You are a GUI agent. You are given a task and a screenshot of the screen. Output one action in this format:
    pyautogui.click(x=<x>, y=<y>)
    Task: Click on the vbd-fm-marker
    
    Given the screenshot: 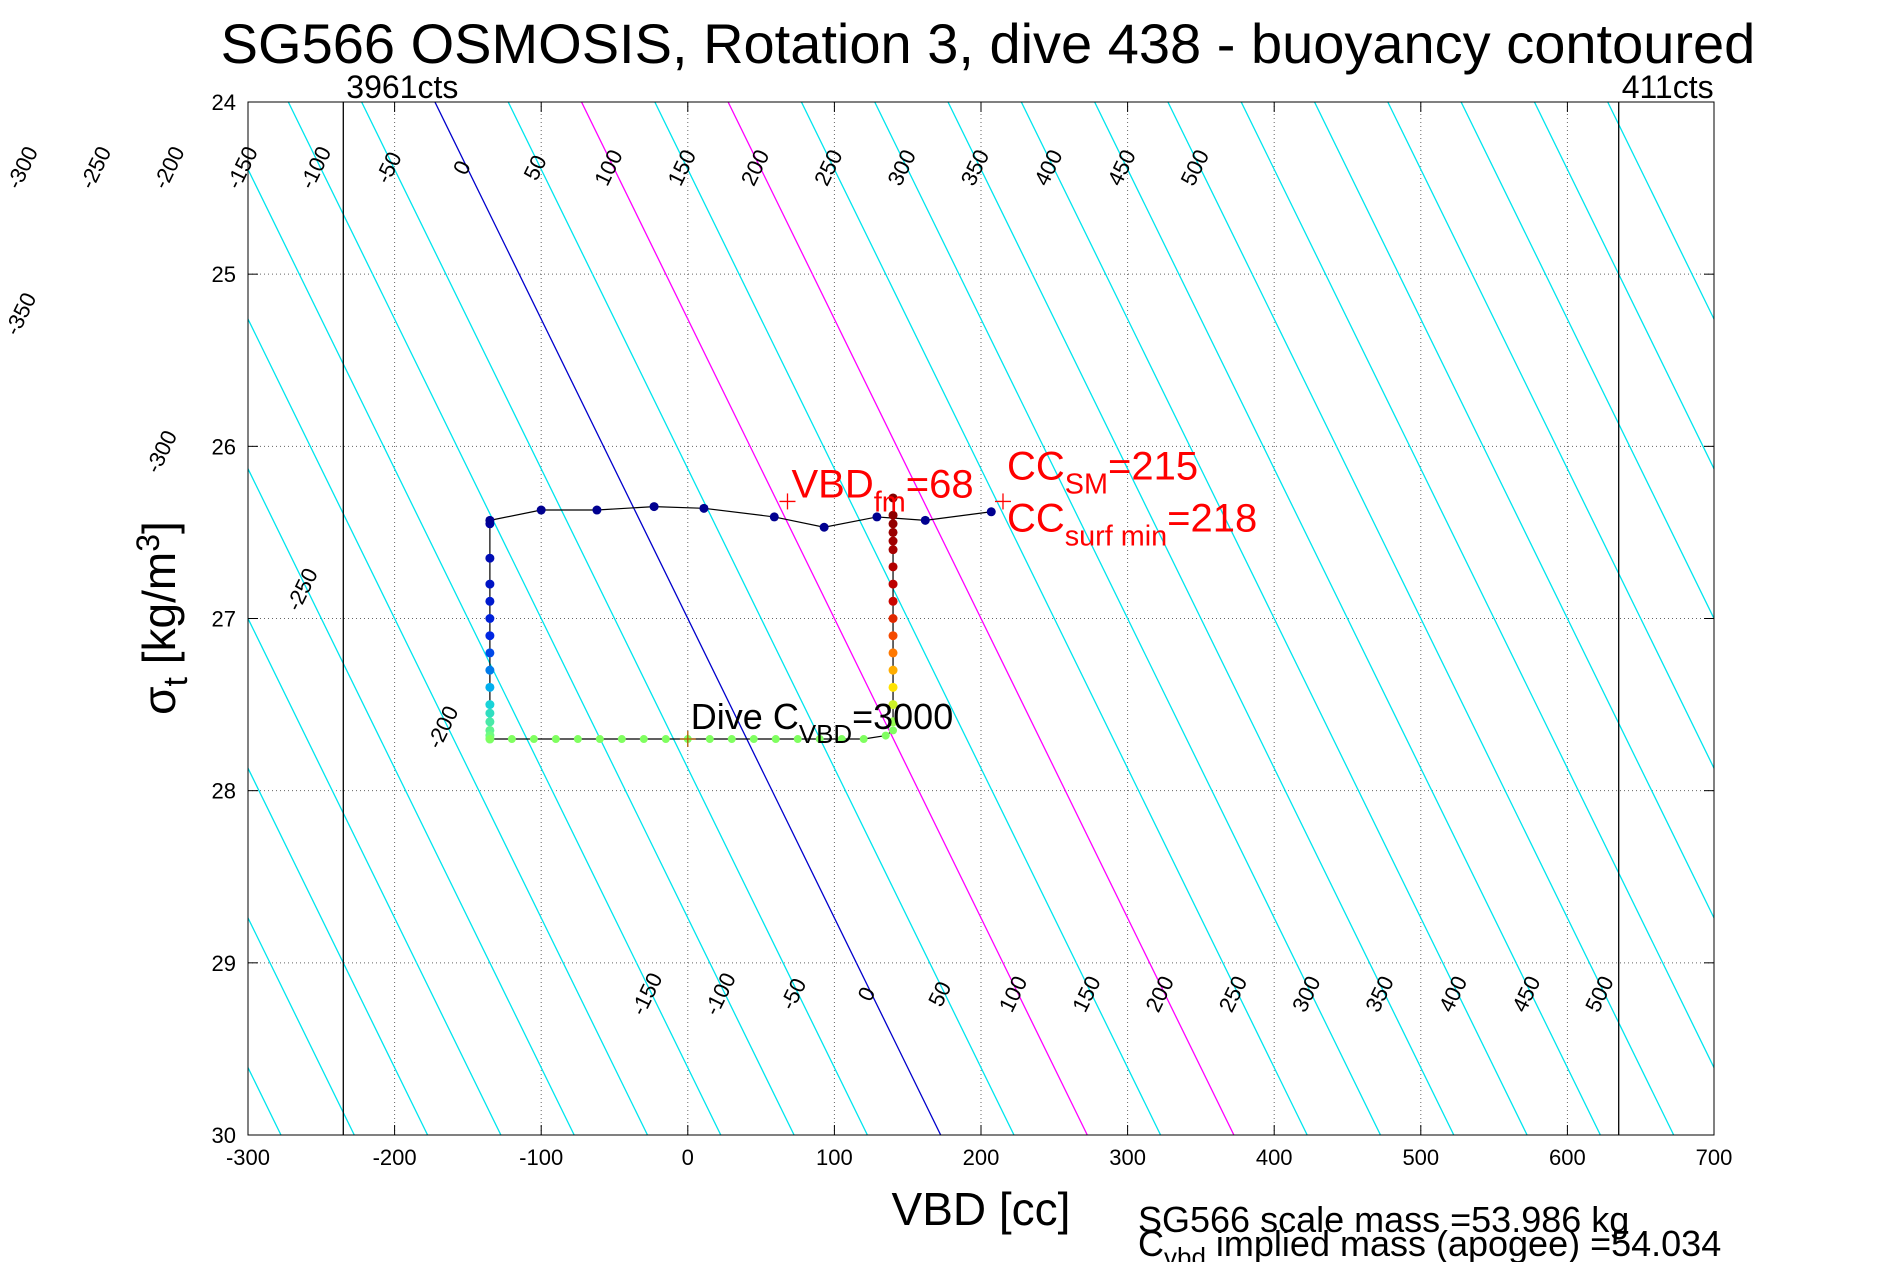 What is the action you would take?
    pyautogui.click(x=787, y=501)
    